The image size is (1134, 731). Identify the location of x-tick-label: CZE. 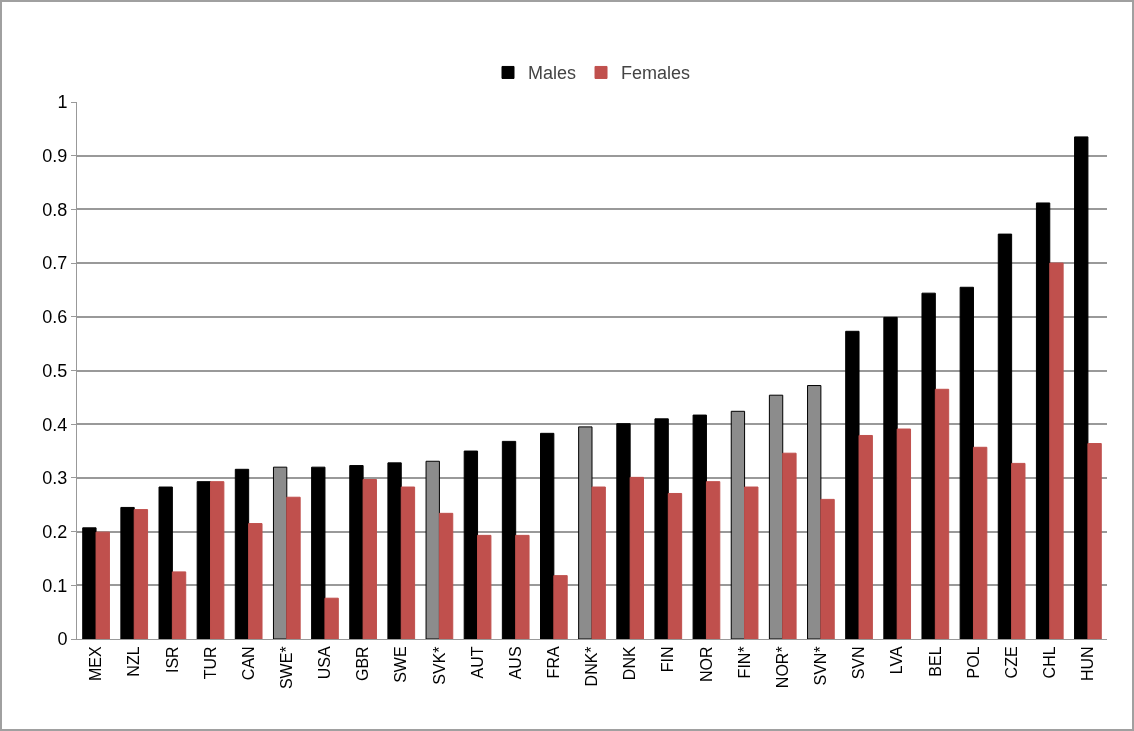
(1011, 662).